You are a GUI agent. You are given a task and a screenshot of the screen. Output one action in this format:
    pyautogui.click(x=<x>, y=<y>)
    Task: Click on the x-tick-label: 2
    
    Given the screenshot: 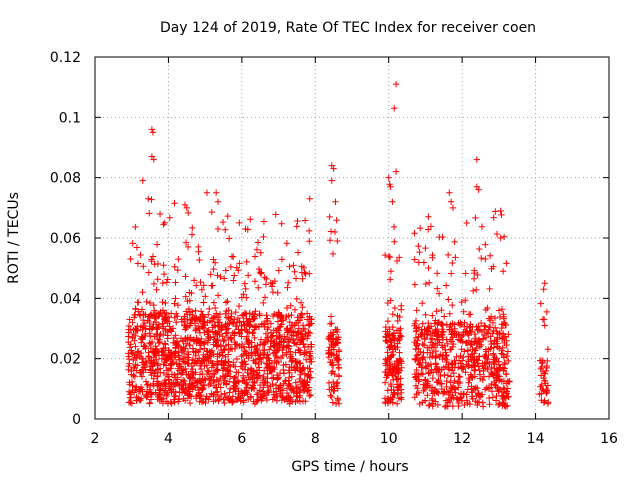 What is the action you would take?
    pyautogui.click(x=95, y=439)
    